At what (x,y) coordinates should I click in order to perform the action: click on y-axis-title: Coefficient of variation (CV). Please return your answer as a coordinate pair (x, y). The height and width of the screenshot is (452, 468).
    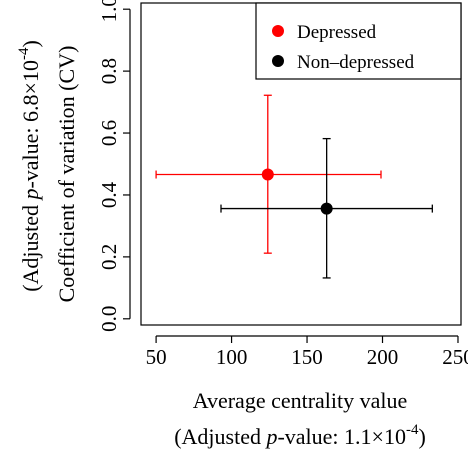
    Looking at the image, I should click on (66, 174).